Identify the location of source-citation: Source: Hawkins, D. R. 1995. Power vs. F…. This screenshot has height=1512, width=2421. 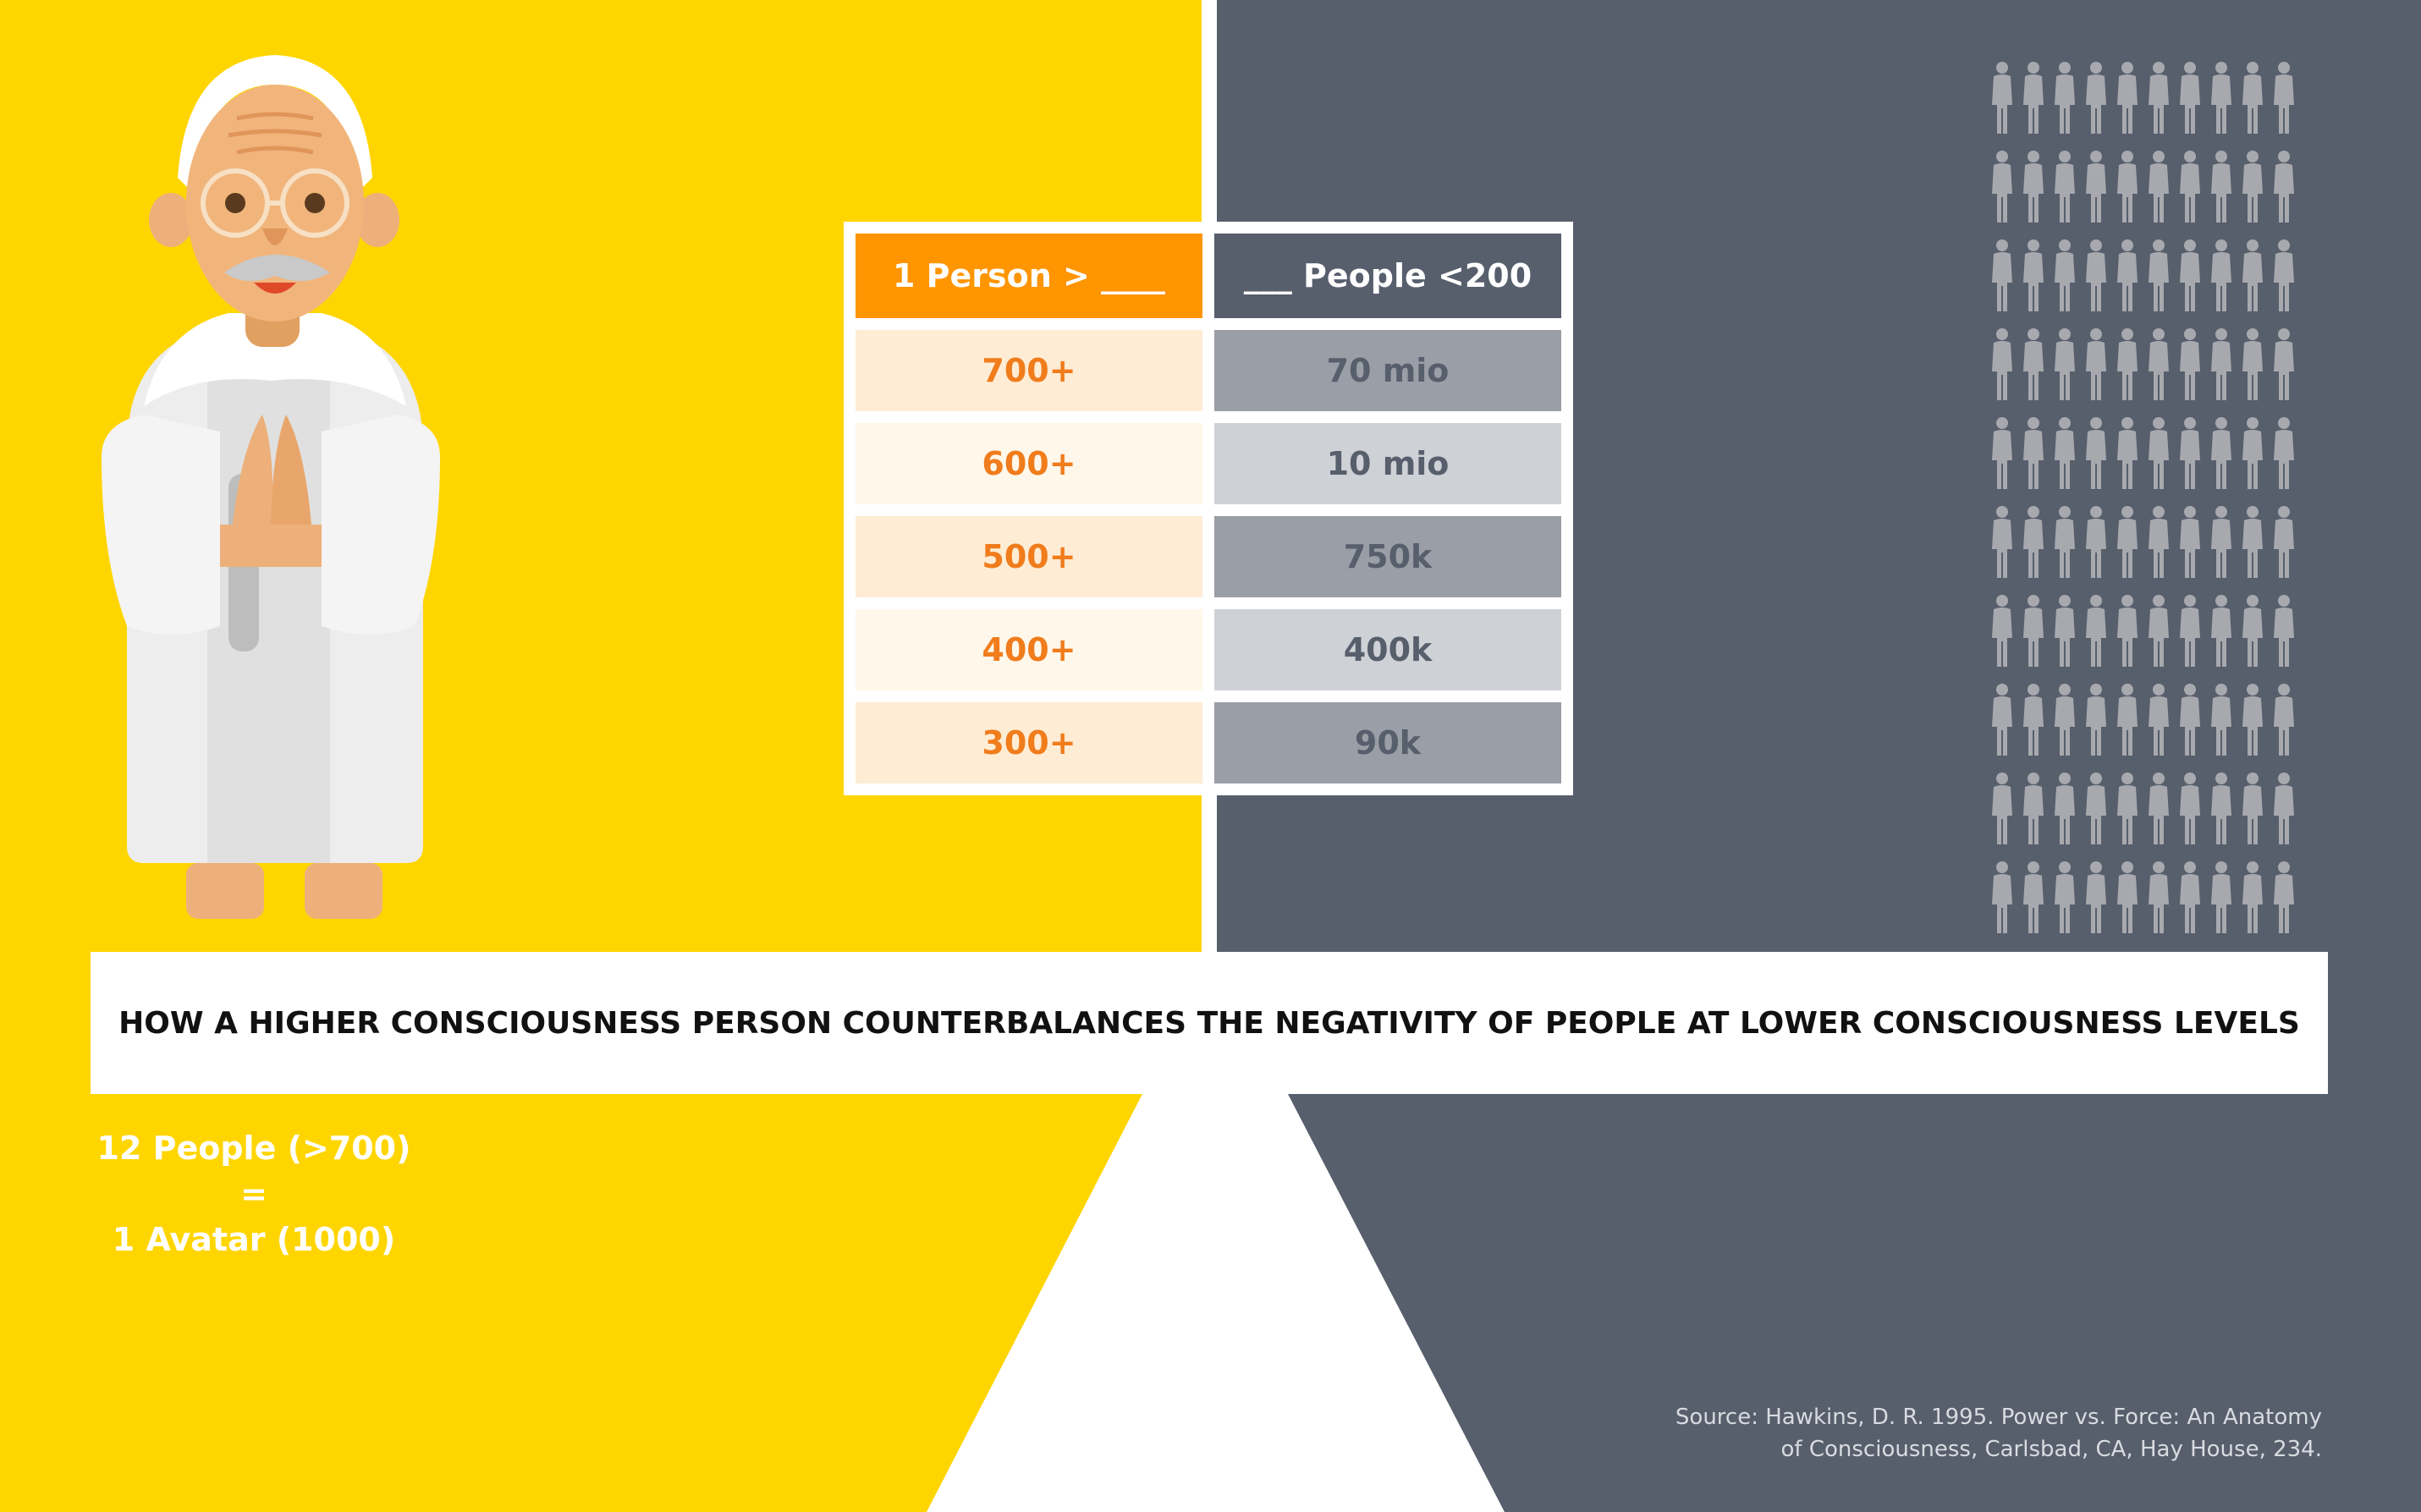
(1941, 1433).